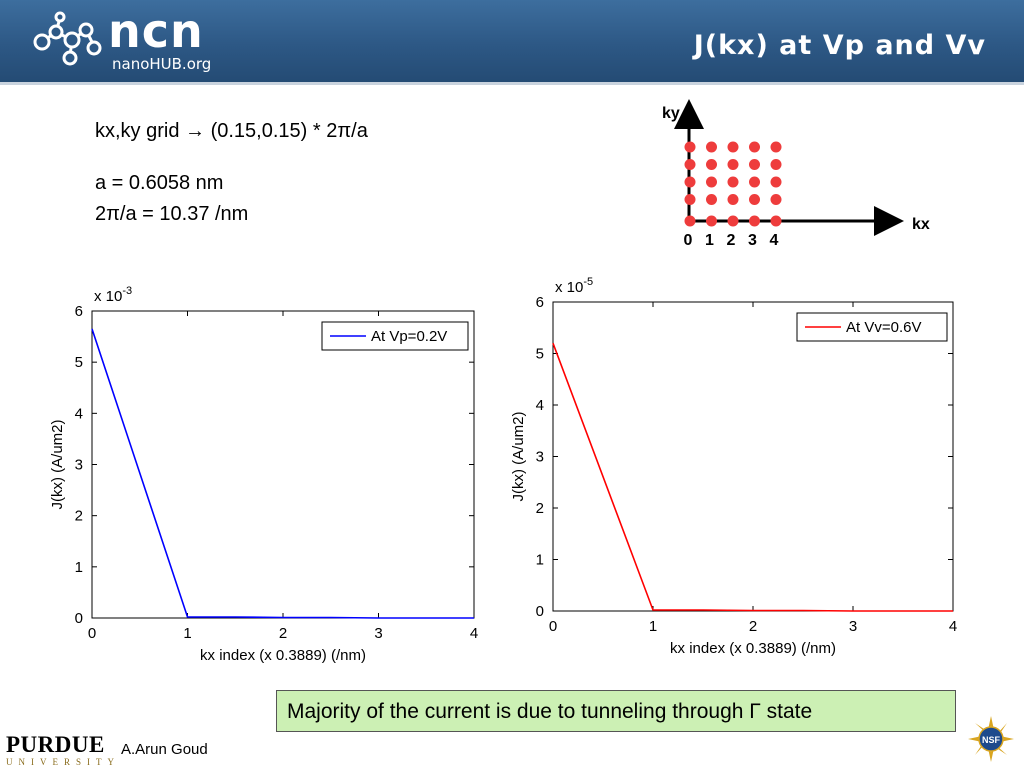 The width and height of the screenshot is (1024, 768). I want to click on grid-suffix: (0.15,0.15) * 2π/a, so click(286, 131).